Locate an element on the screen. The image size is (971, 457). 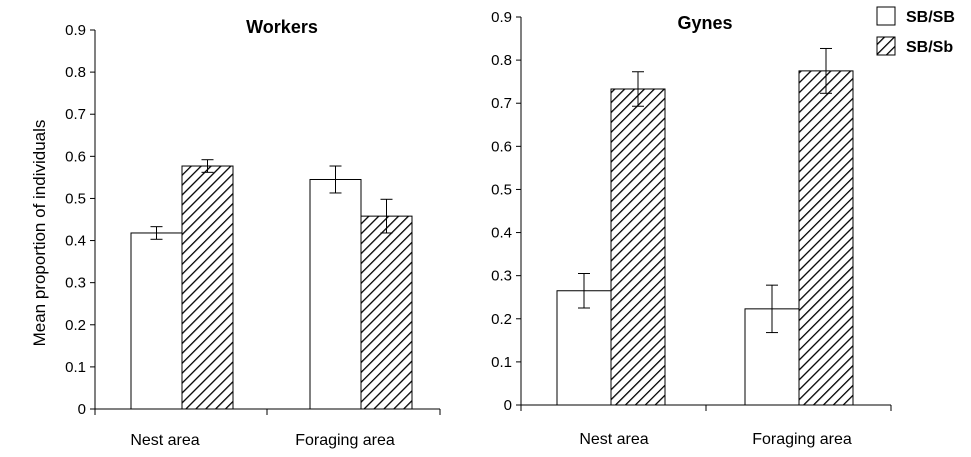
y-axis-label: Mean proportion of individuals is located at coordinates (39, 233).